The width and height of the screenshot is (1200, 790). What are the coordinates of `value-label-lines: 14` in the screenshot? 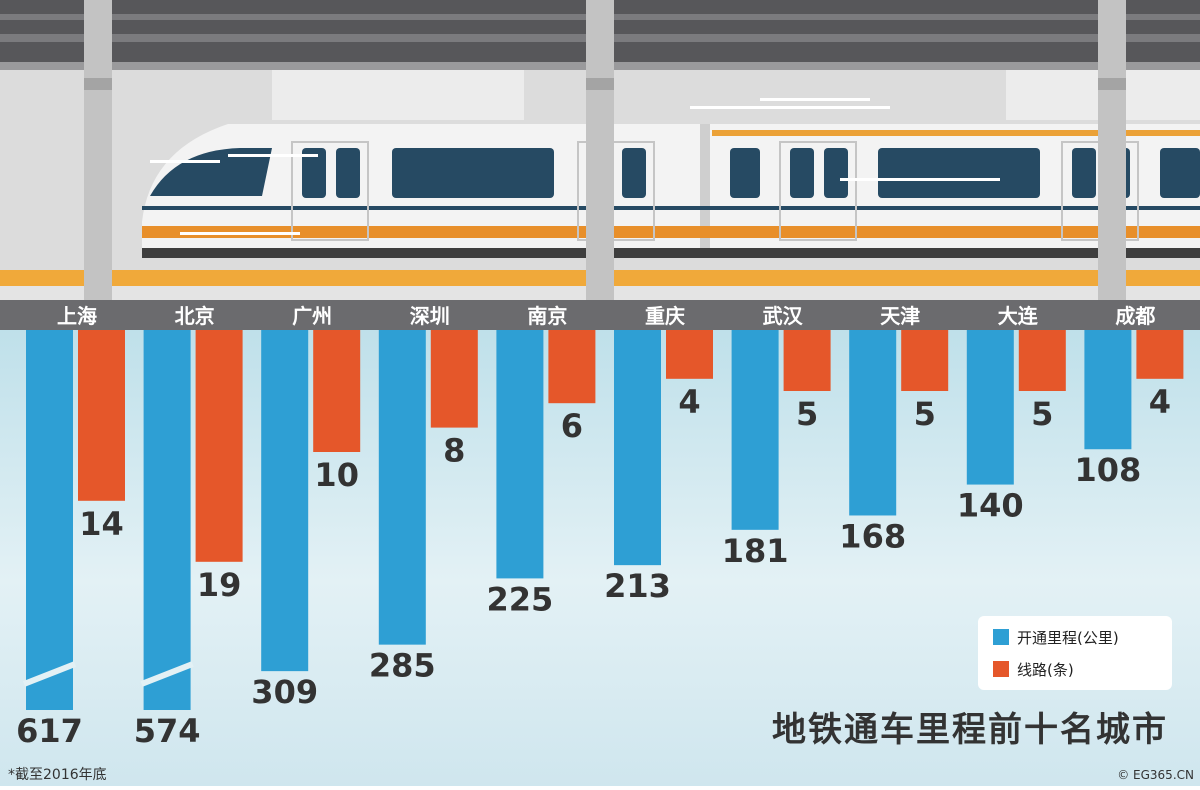 It's located at (101, 524).